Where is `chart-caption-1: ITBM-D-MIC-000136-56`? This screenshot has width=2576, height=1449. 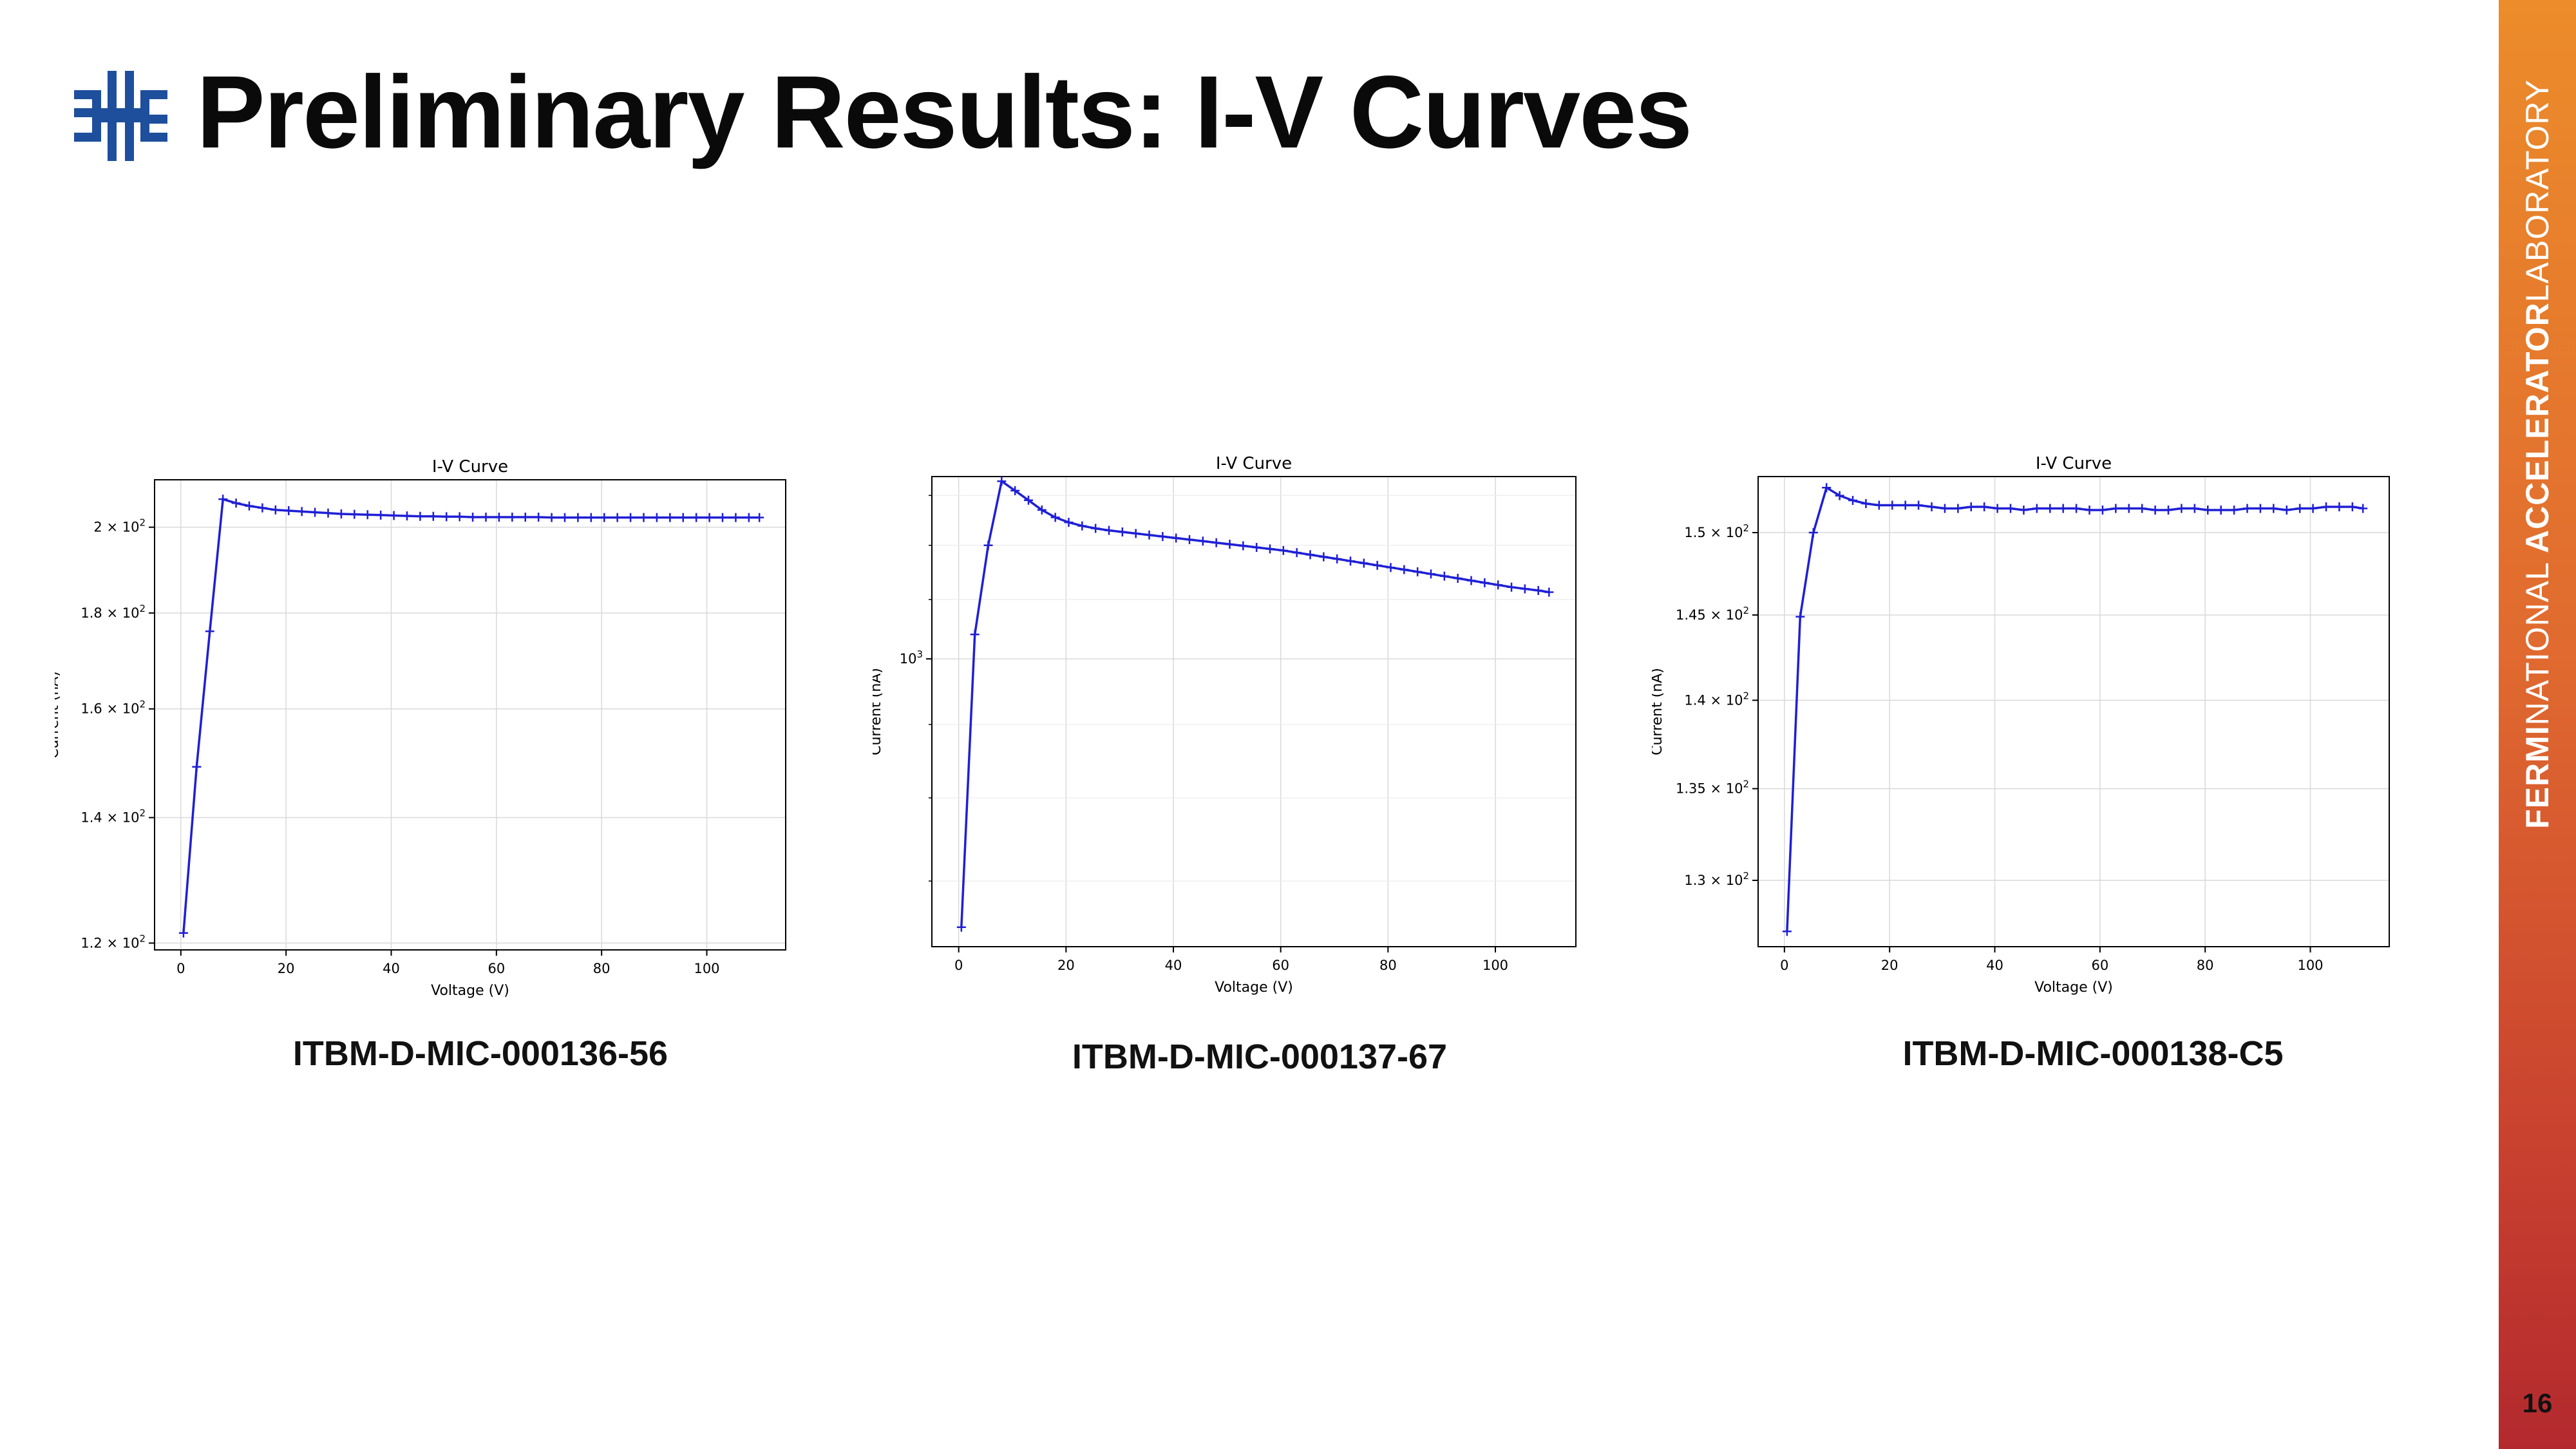
chart-caption-1: ITBM-D-MIC-000136-56 is located at coordinates (480, 1053).